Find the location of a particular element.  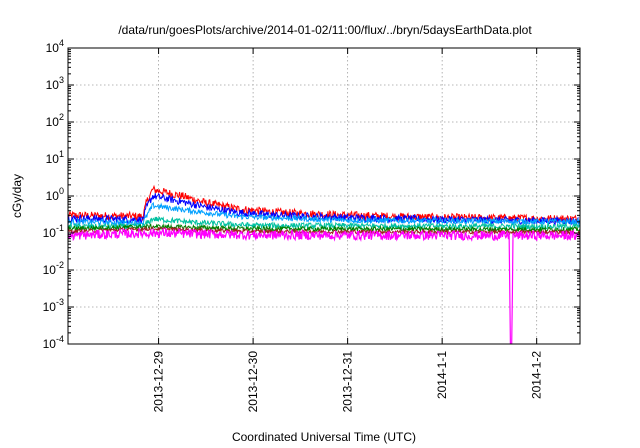

y-tick-label: 10¹ is located at coordinates (55, 157).